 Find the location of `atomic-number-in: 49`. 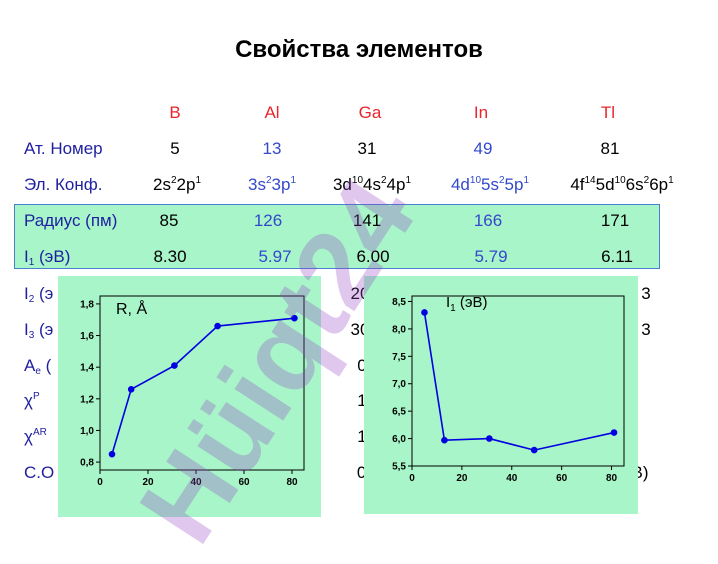

atomic-number-in: 49 is located at coordinates (483, 148).